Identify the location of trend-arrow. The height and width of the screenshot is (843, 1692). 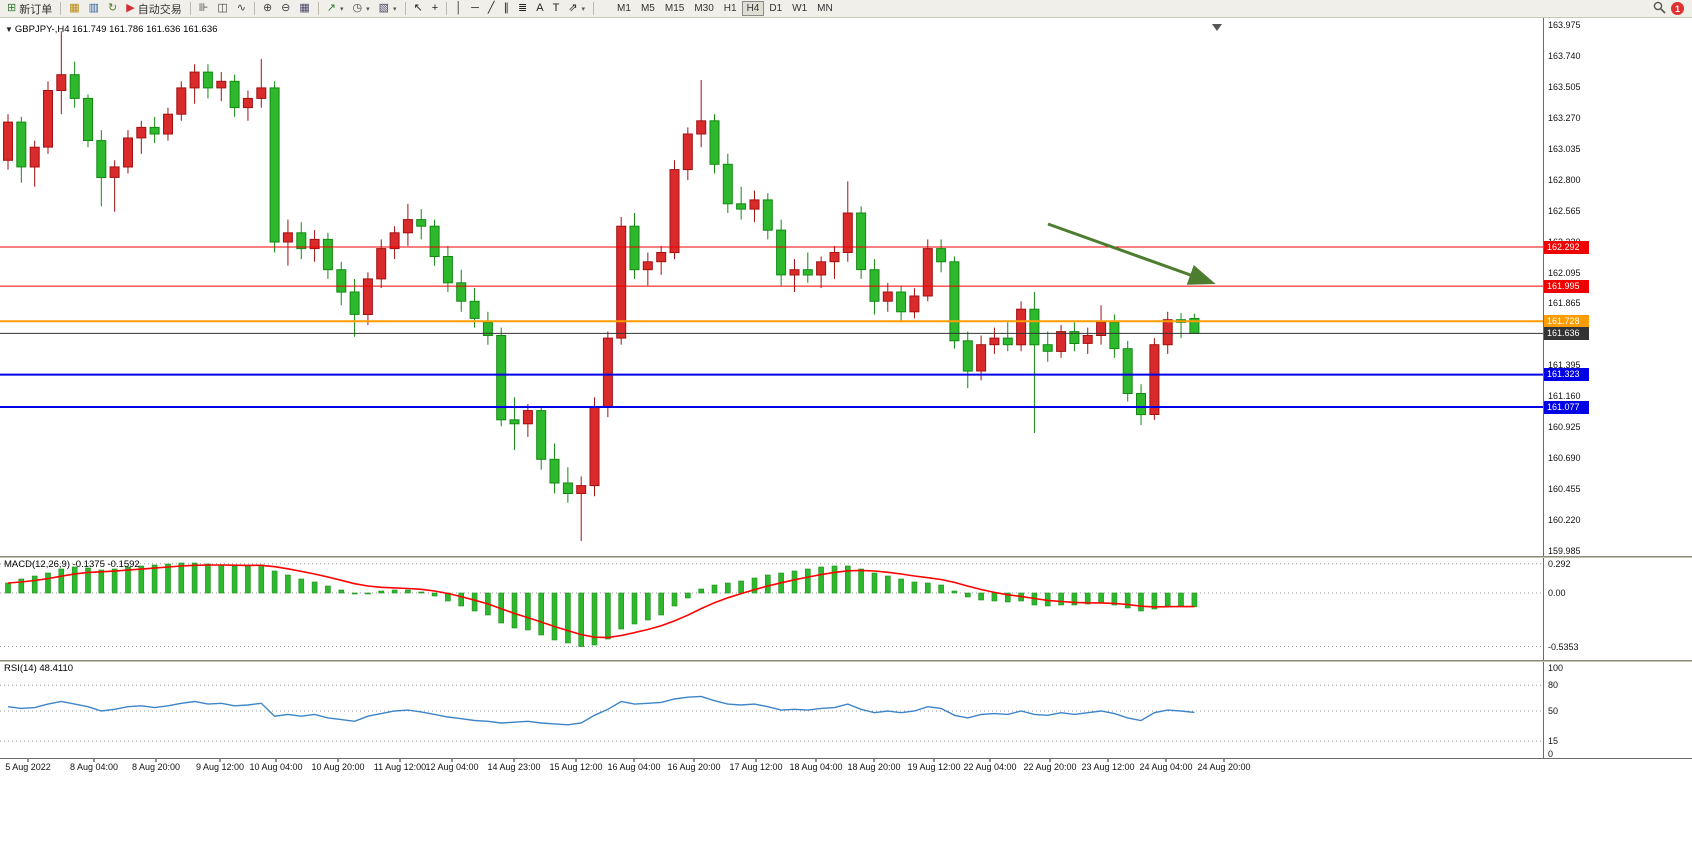
(1131, 253).